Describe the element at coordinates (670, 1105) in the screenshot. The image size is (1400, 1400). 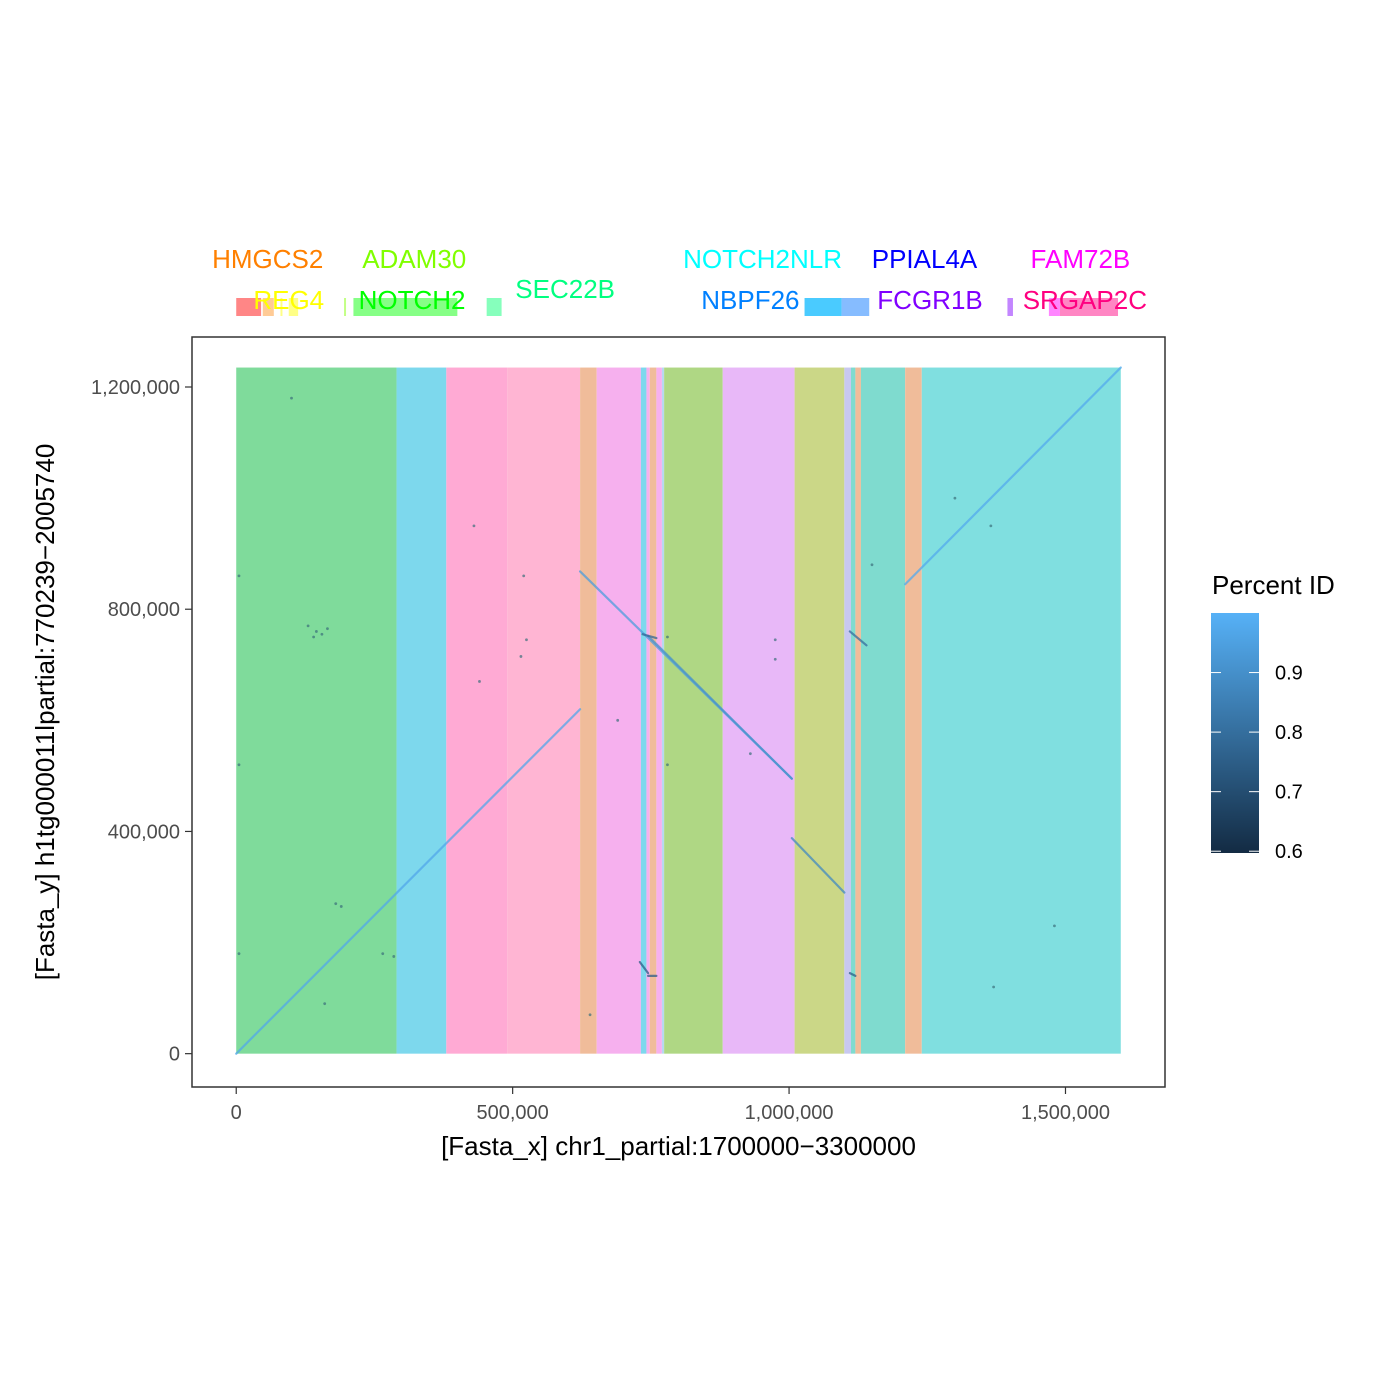
I see `x-axis: 0 500,000 1,000,000 1,500,000` at that location.